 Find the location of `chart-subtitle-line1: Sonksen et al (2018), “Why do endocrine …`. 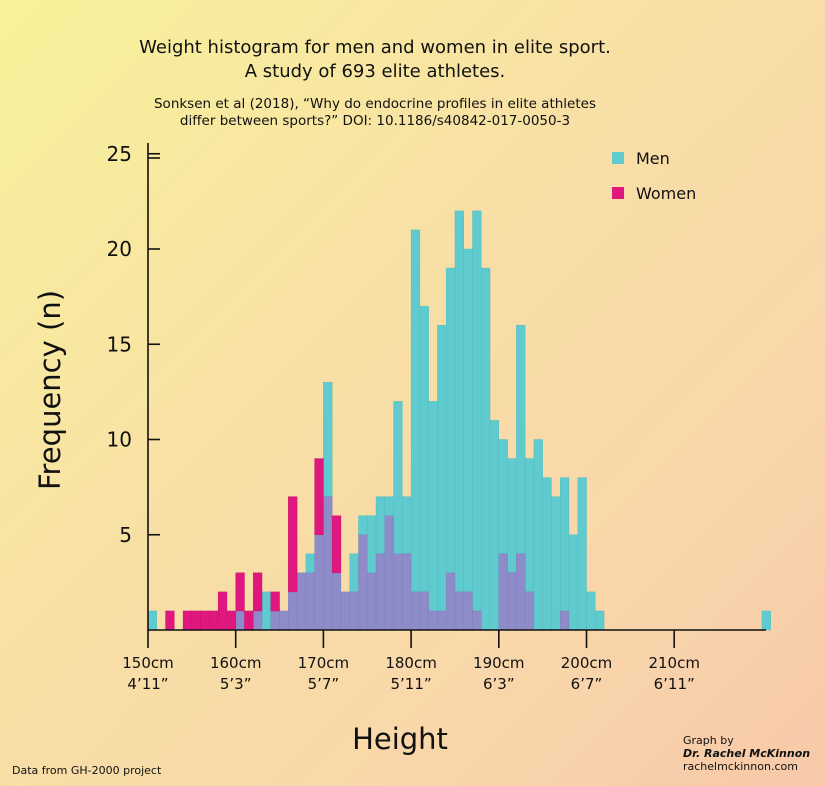

chart-subtitle-line1: Sonksen et al (2018), “Why do endocrine … is located at coordinates (374, 104).